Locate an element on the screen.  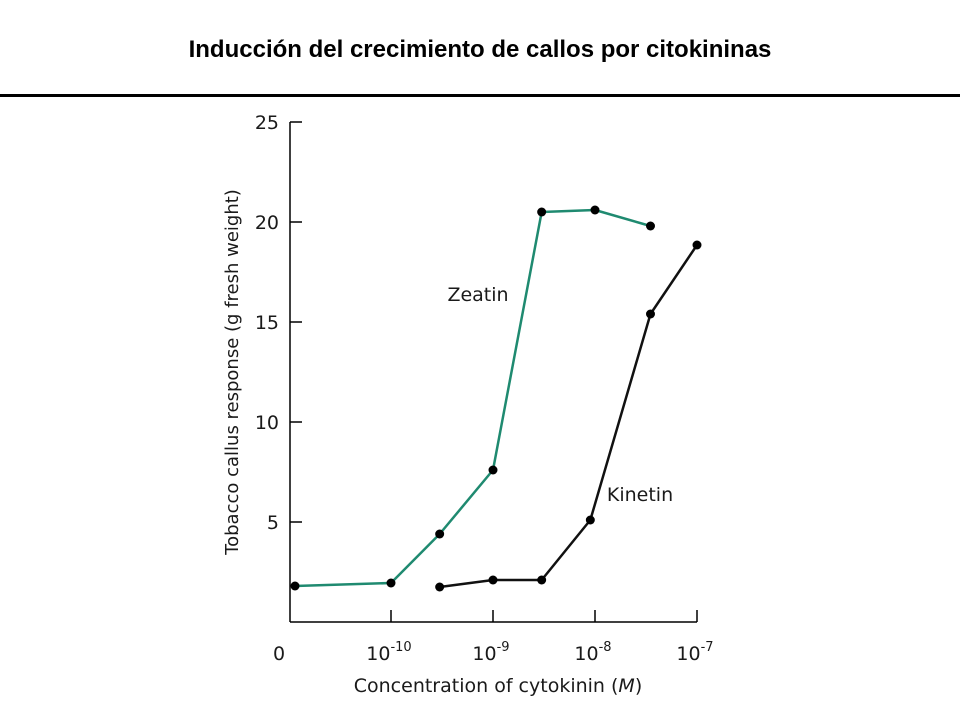
y-tick-label: 25 is located at coordinates (267, 123).